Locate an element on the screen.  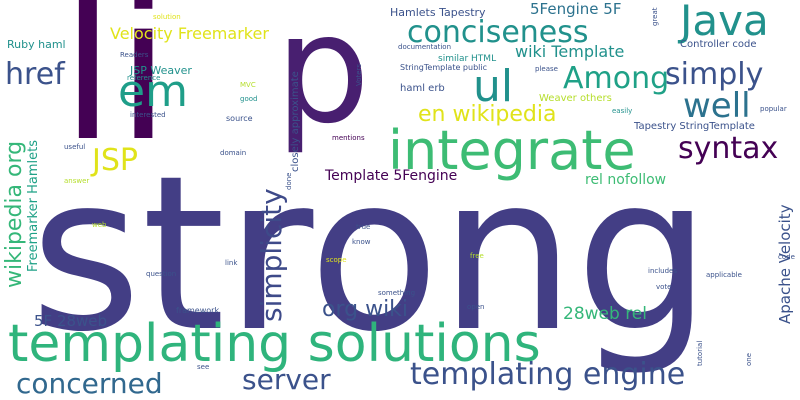
word-server: server is located at coordinates (286, 379).